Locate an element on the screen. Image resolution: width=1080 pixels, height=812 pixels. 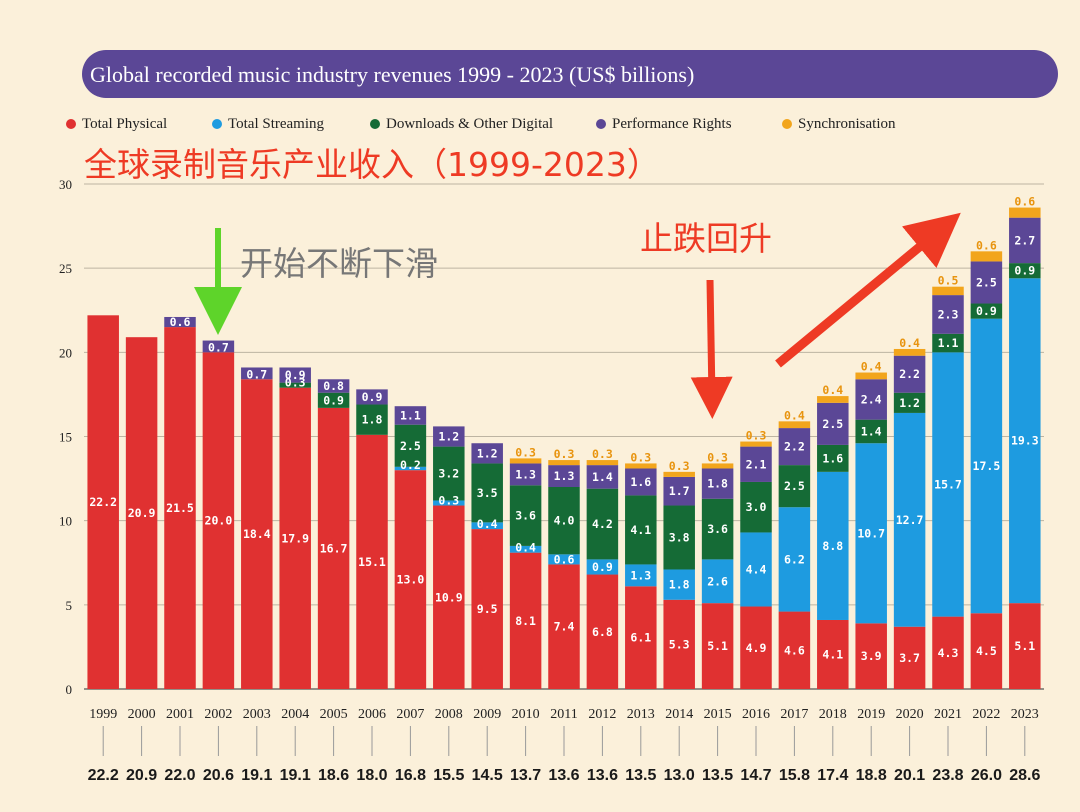
data-label-performance: 0.9 is located at coordinates (372, 397).